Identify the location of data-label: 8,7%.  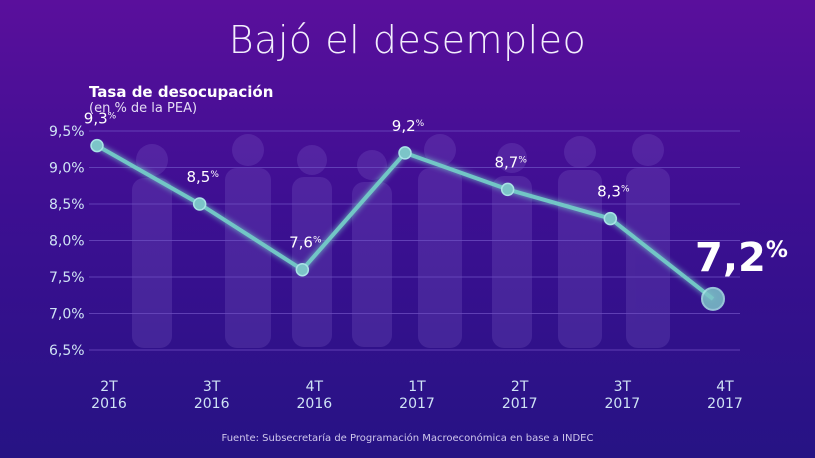
(510, 162).